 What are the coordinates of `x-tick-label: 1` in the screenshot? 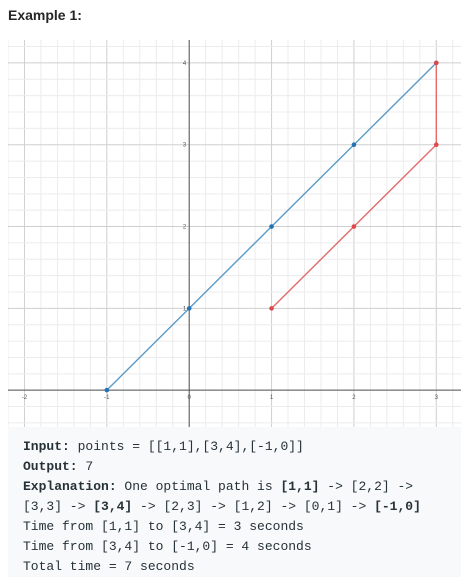 It's located at (272, 398).